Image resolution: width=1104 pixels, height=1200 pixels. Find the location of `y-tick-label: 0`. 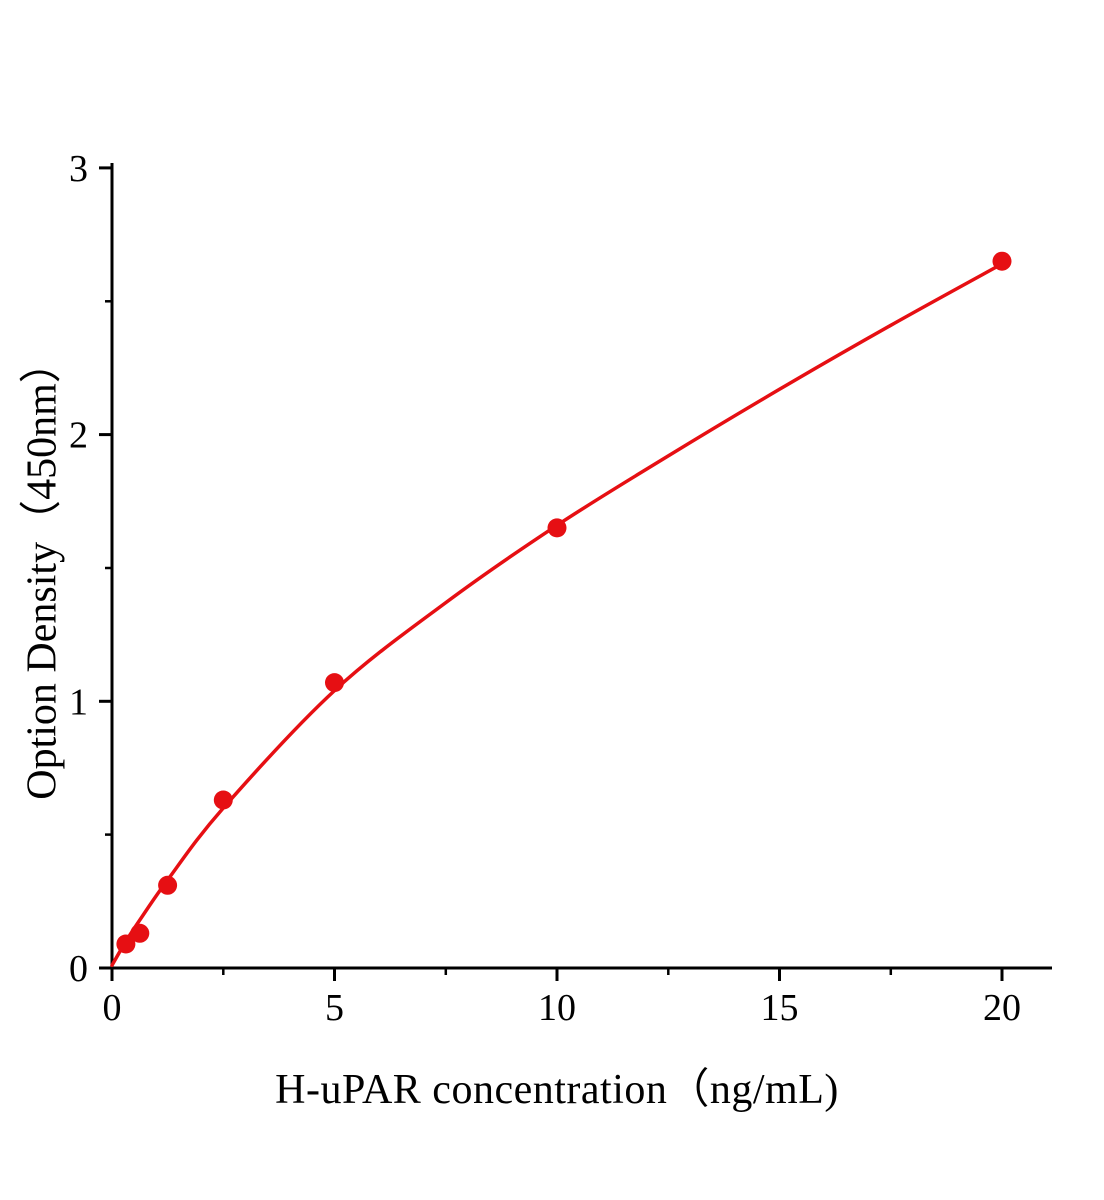

y-tick-label: 0 is located at coordinates (78, 969).